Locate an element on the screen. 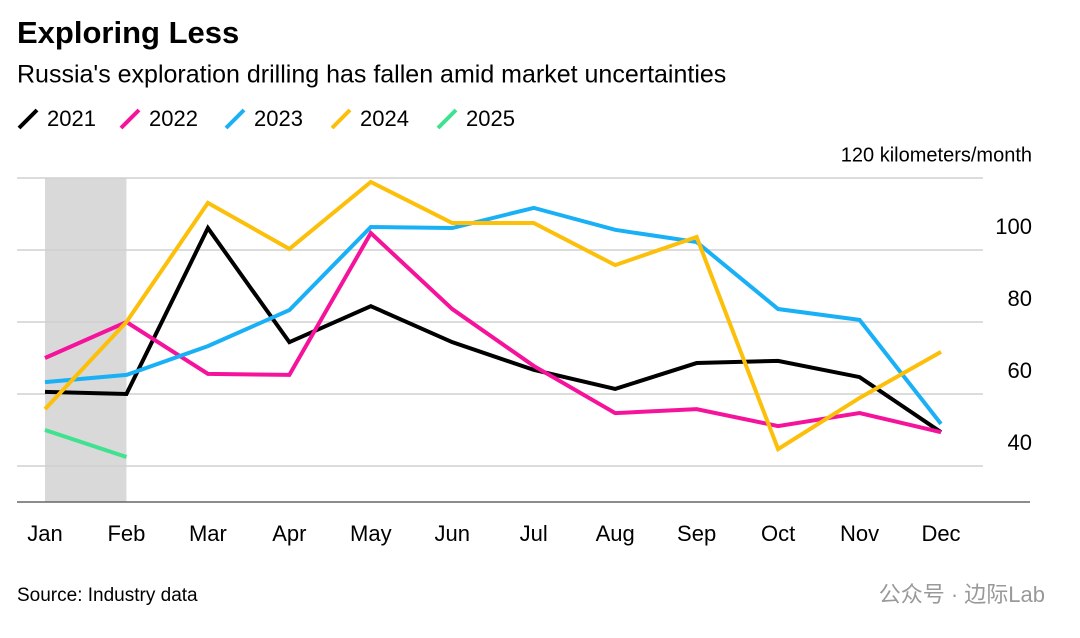  y-tick-label: 80 is located at coordinates (1020, 298).